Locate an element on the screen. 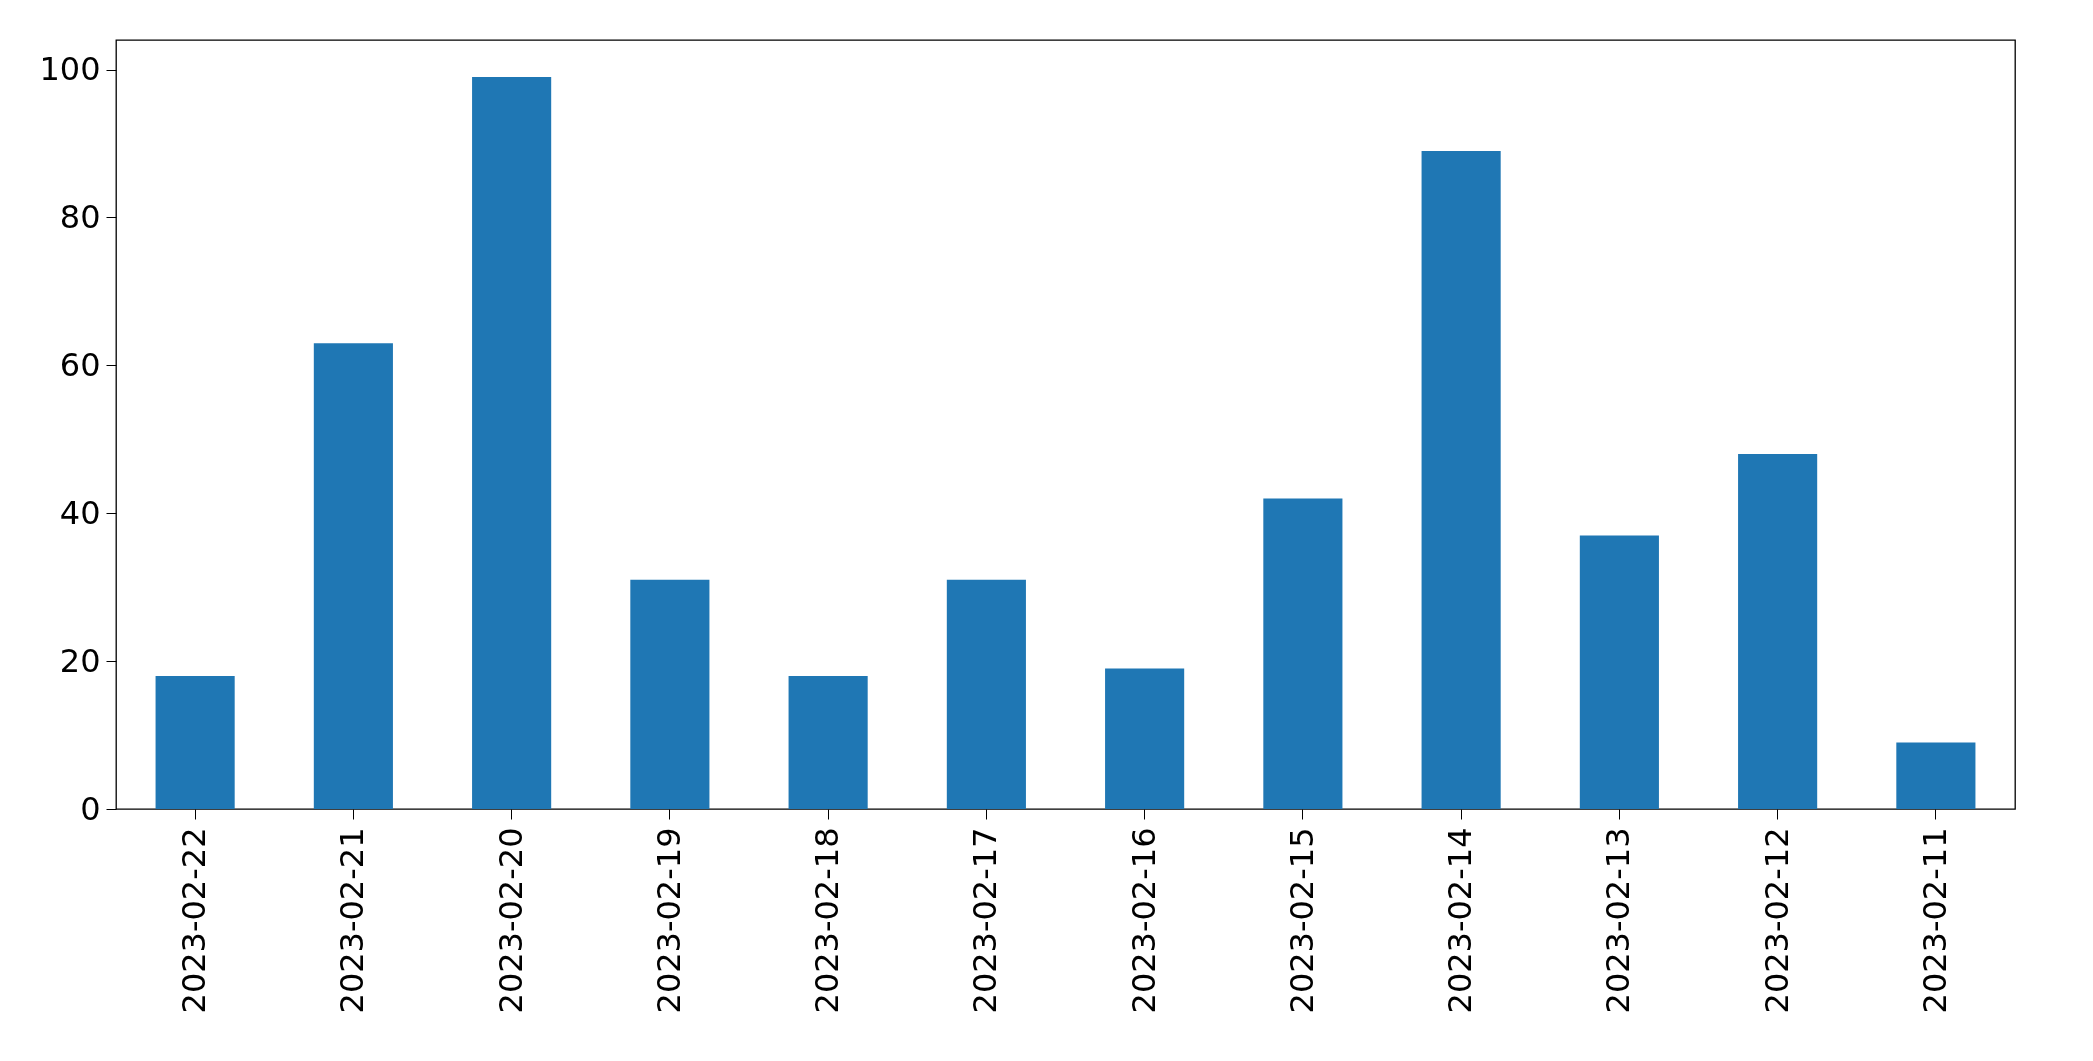 Image resolution: width=2093 pixels, height=1061 pixels. y-tick-label: 60 is located at coordinates (80, 364).